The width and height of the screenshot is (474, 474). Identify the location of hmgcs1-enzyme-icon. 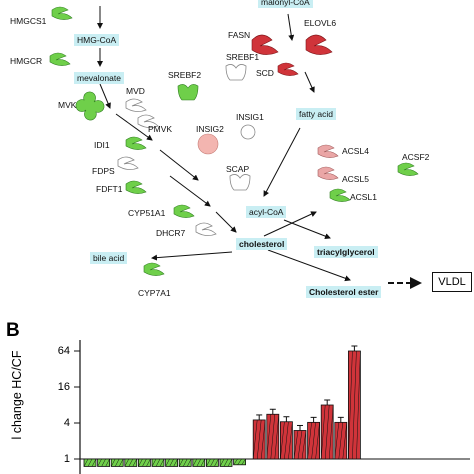
(62, 13).